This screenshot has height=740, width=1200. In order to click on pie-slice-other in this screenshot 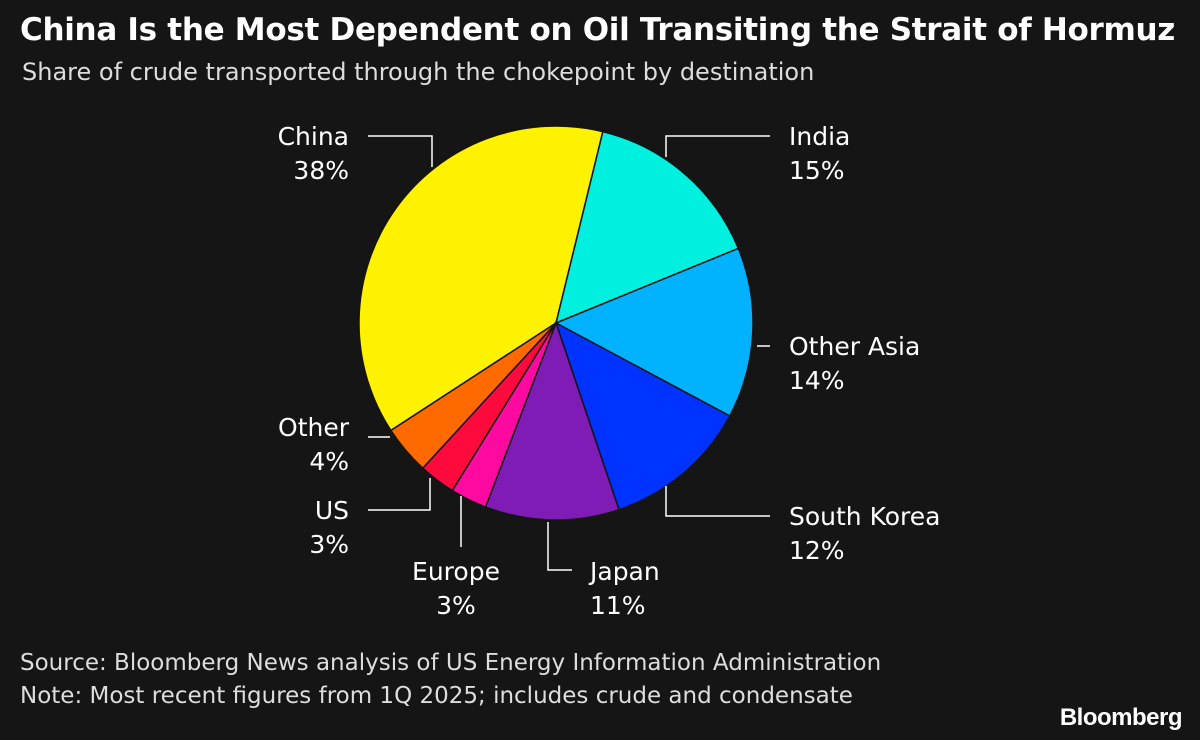, I will do `click(473, 396)`.